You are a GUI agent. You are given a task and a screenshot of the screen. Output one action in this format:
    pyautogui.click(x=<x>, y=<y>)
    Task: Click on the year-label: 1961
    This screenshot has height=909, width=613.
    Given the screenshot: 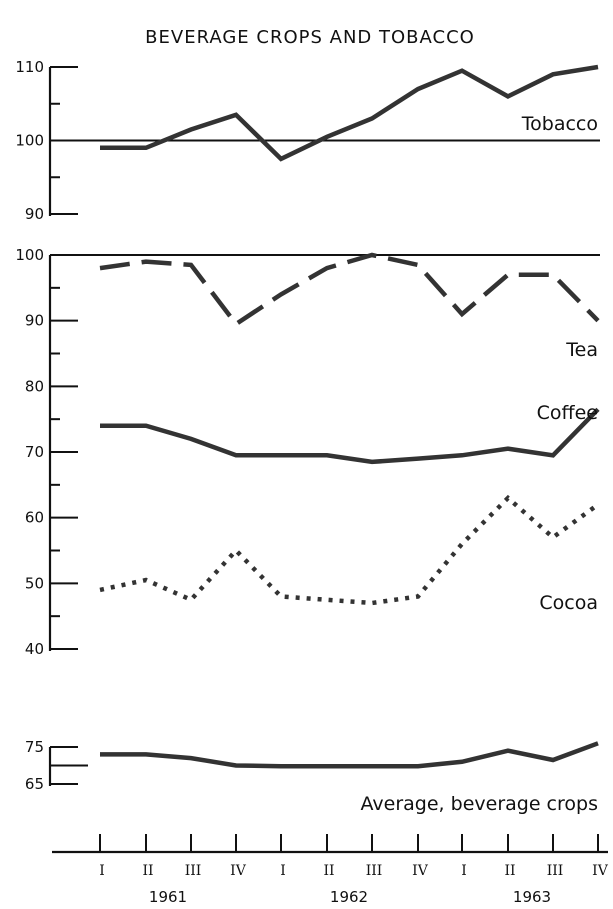 What is the action you would take?
    pyautogui.click(x=168, y=897)
    